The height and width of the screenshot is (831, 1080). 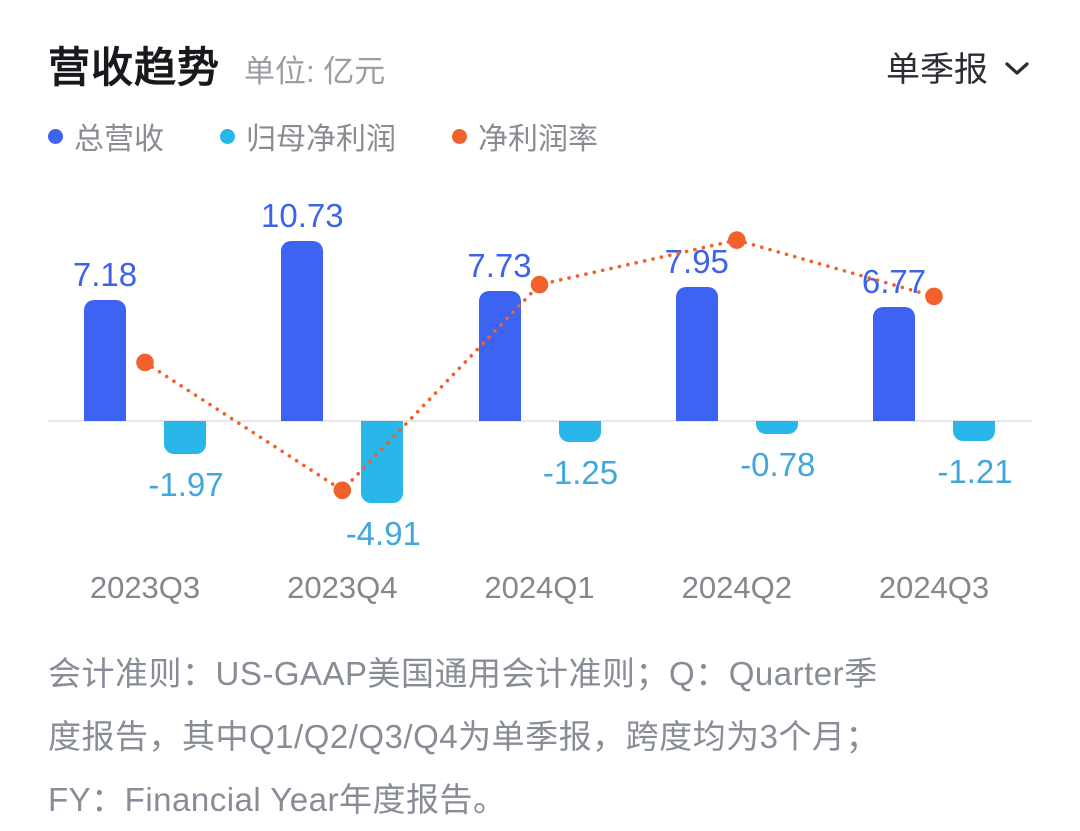 I want to click on legend-item-label: 总营收, so click(x=119, y=139).